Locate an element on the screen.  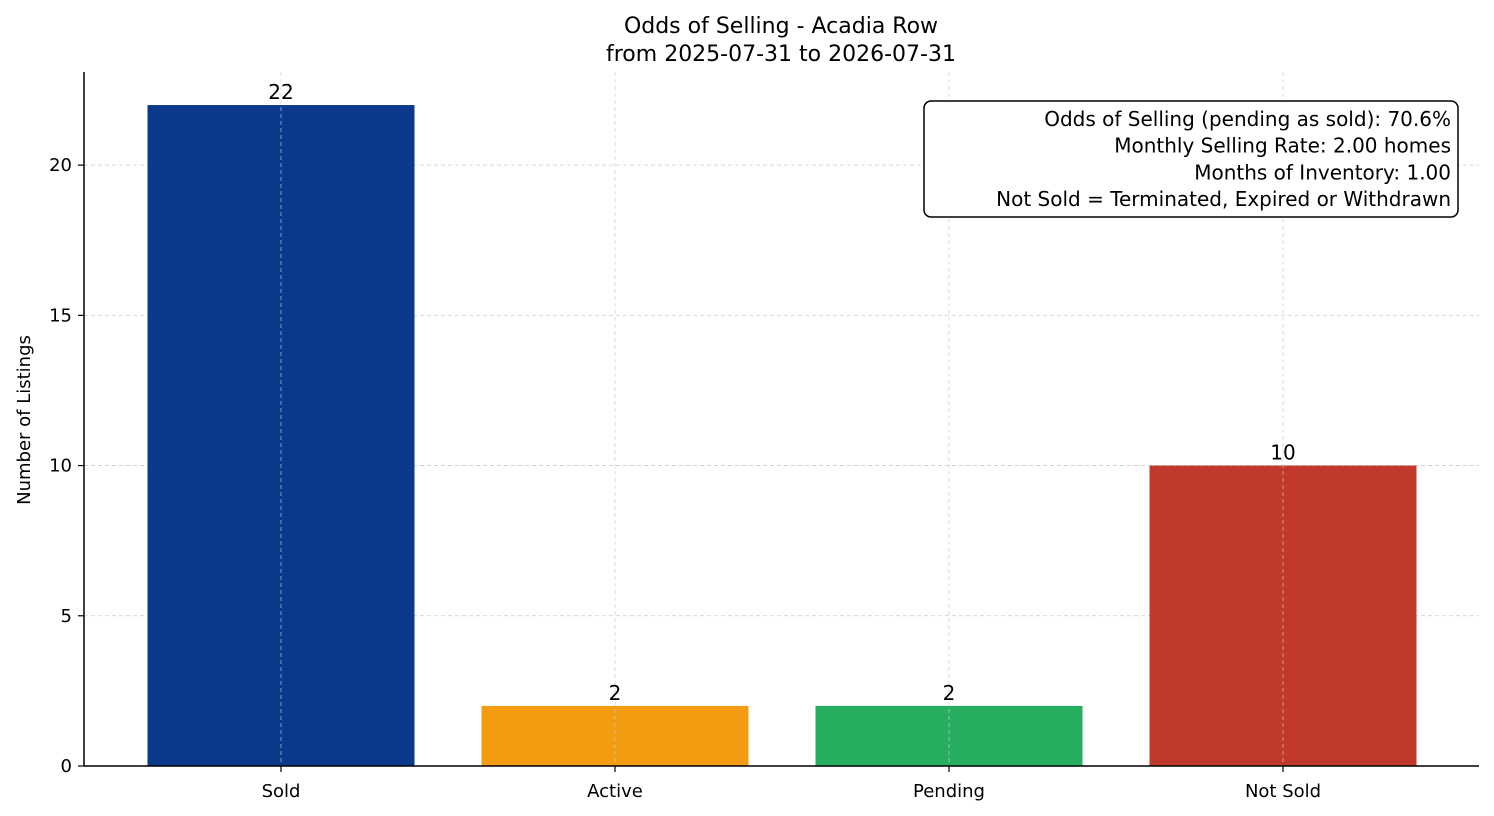
annotation-line: Monthly Selling Rate: 2.00 homes is located at coordinates (1282, 146).